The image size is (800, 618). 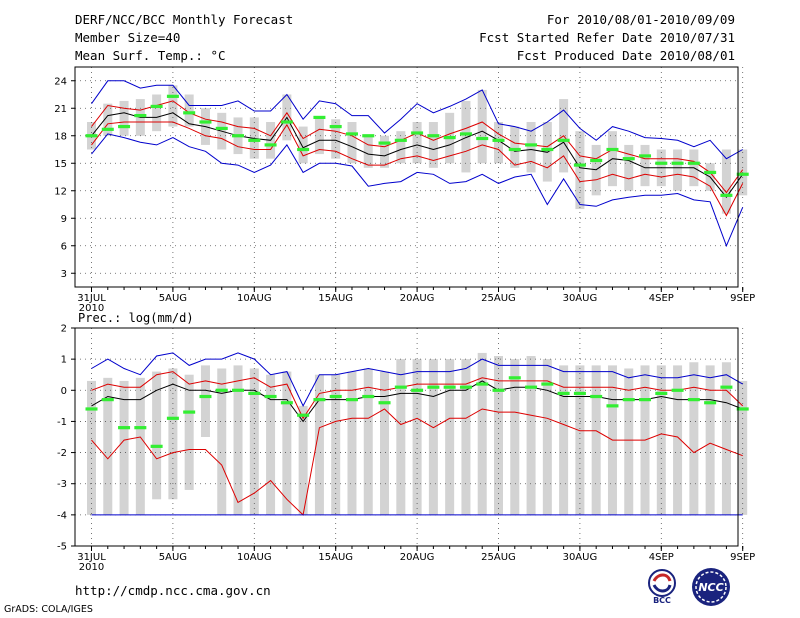 I want to click on panel-1-xtick-label: 4SEP, so click(x=661, y=298).